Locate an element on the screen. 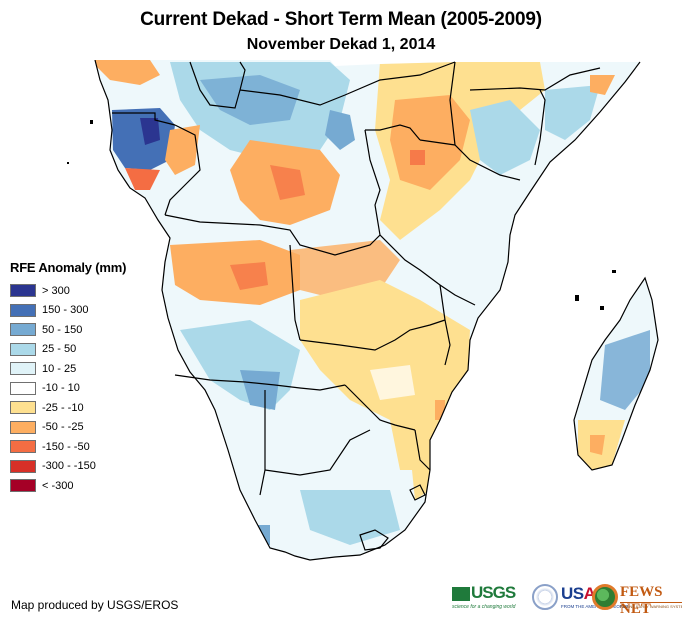  border-zimbabwe-south is located at coordinates (380, 407).